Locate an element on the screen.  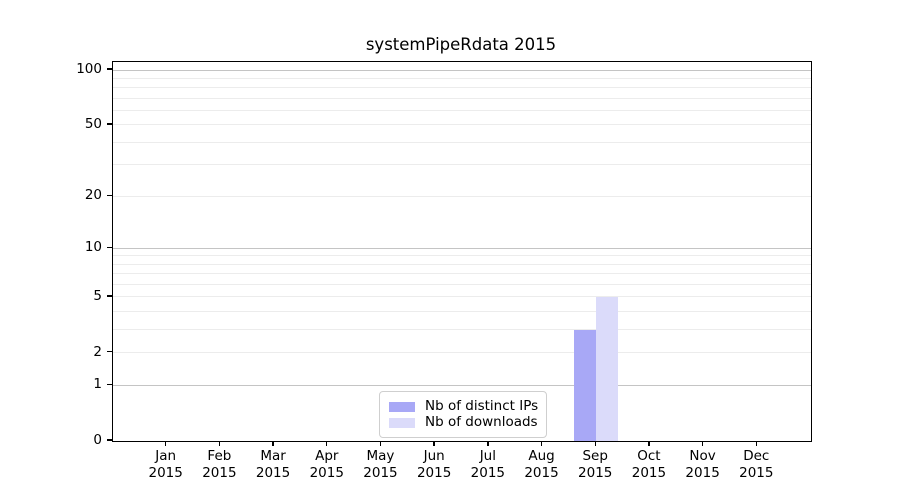
x-axis-tick-label: Feb 2015 is located at coordinates (219, 464).